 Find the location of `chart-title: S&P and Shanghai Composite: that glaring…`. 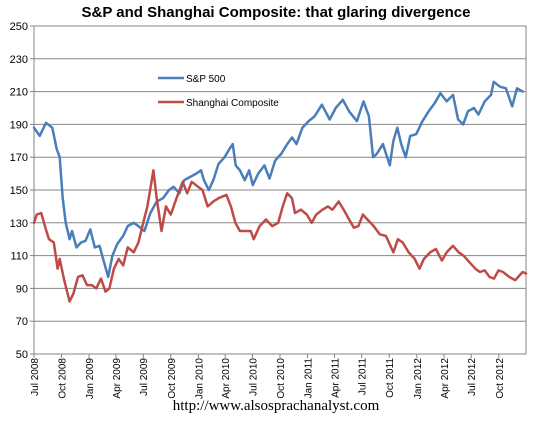

chart-title: S&P and Shanghai Composite: that glaring… is located at coordinates (276, 12).